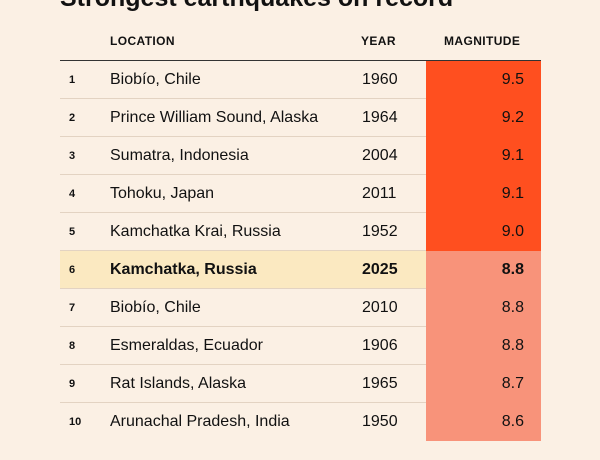 This screenshot has width=600, height=460. I want to click on column-header-year: YEAR, so click(378, 41).